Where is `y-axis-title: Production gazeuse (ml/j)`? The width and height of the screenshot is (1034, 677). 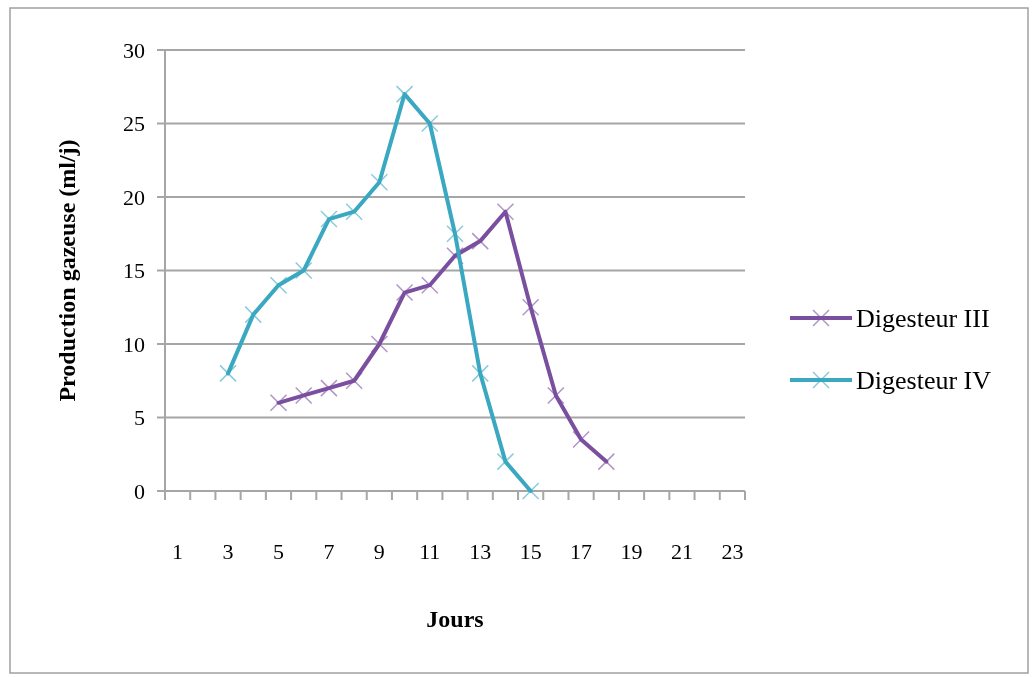 y-axis-title: Production gazeuse (ml/j) is located at coordinates (67, 270).